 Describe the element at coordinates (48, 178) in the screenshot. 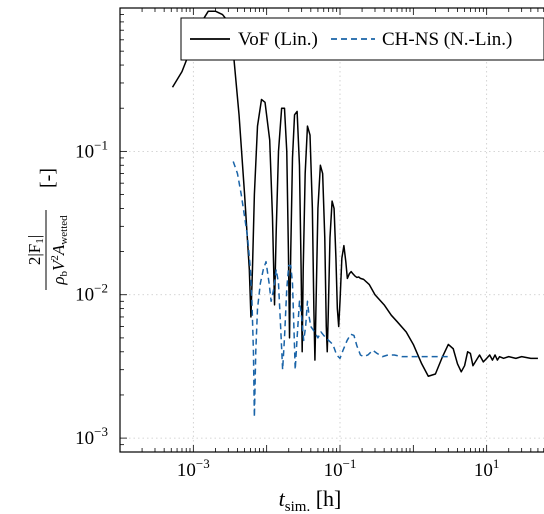

I see `y-label-unit: [-]` at that location.